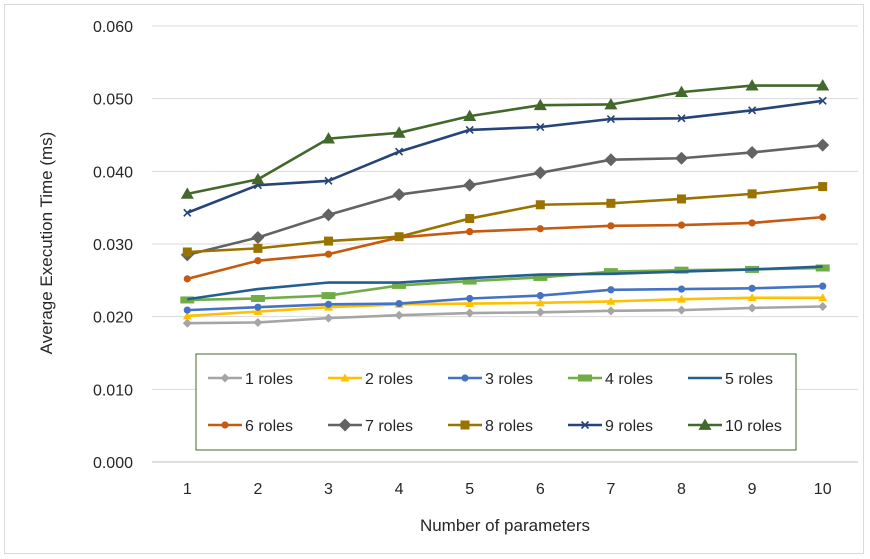 Image resolution: width=870 pixels, height=559 pixels. I want to click on x-tick-label: 8, so click(681, 489).